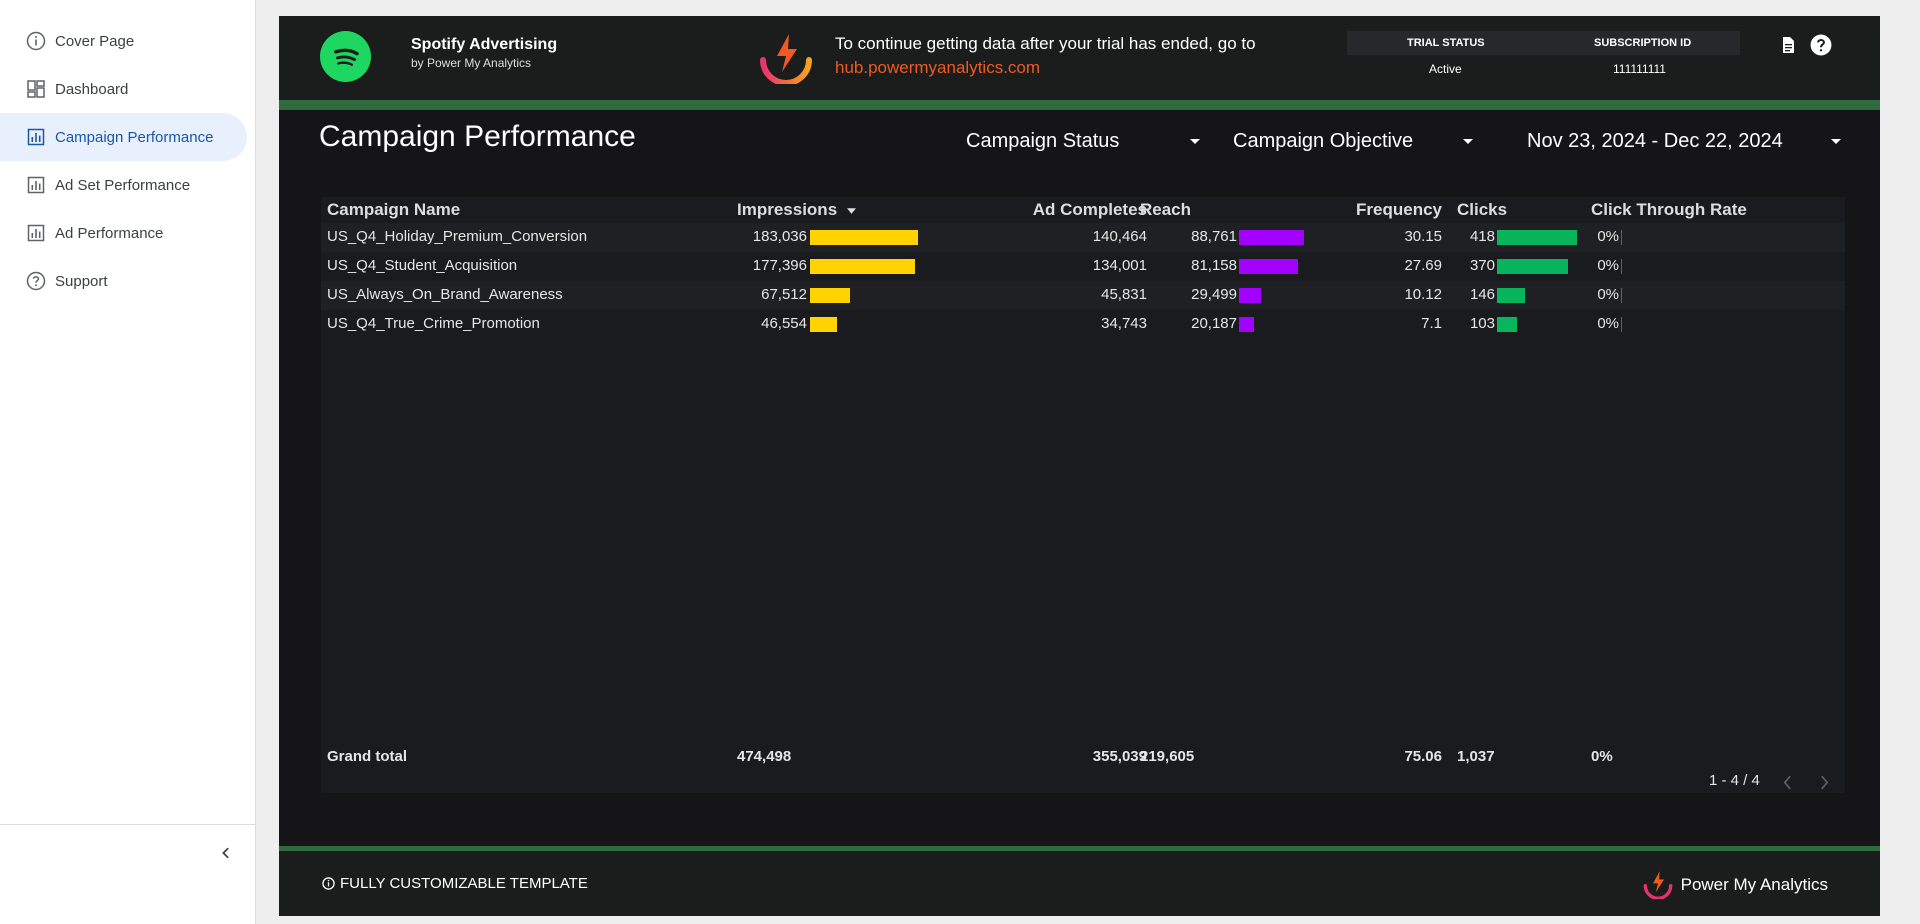 The width and height of the screenshot is (1920, 924). Describe the element at coordinates (484, 44) in the screenshot. I see `brand-title: Spotify Advertising` at that location.